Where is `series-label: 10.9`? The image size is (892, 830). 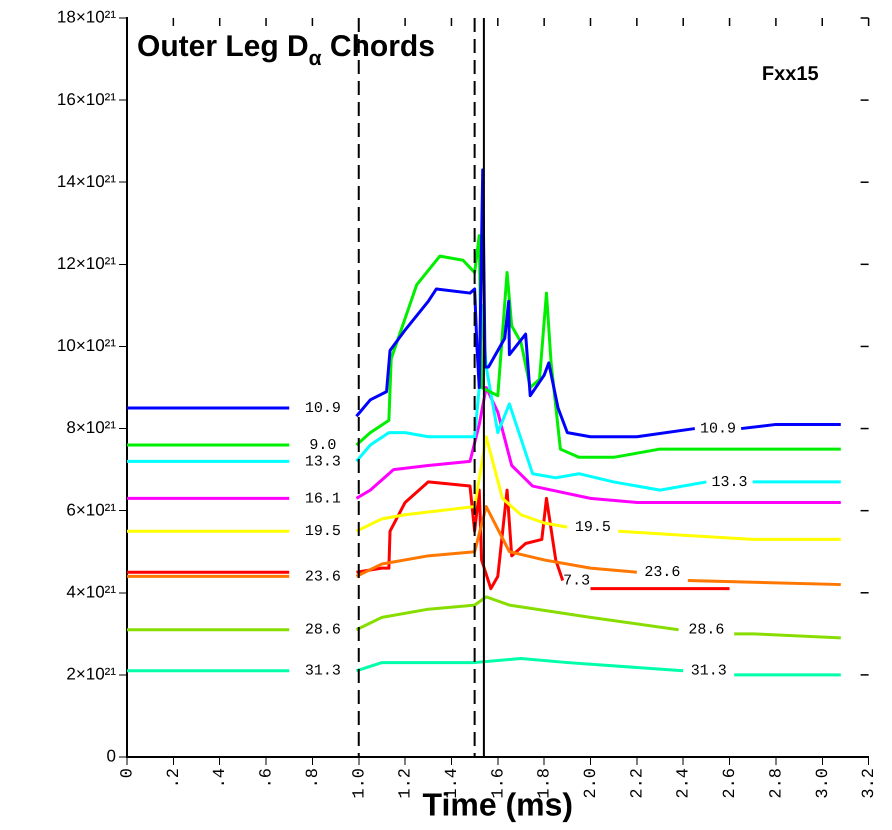
series-label: 10.9 is located at coordinates (718, 429).